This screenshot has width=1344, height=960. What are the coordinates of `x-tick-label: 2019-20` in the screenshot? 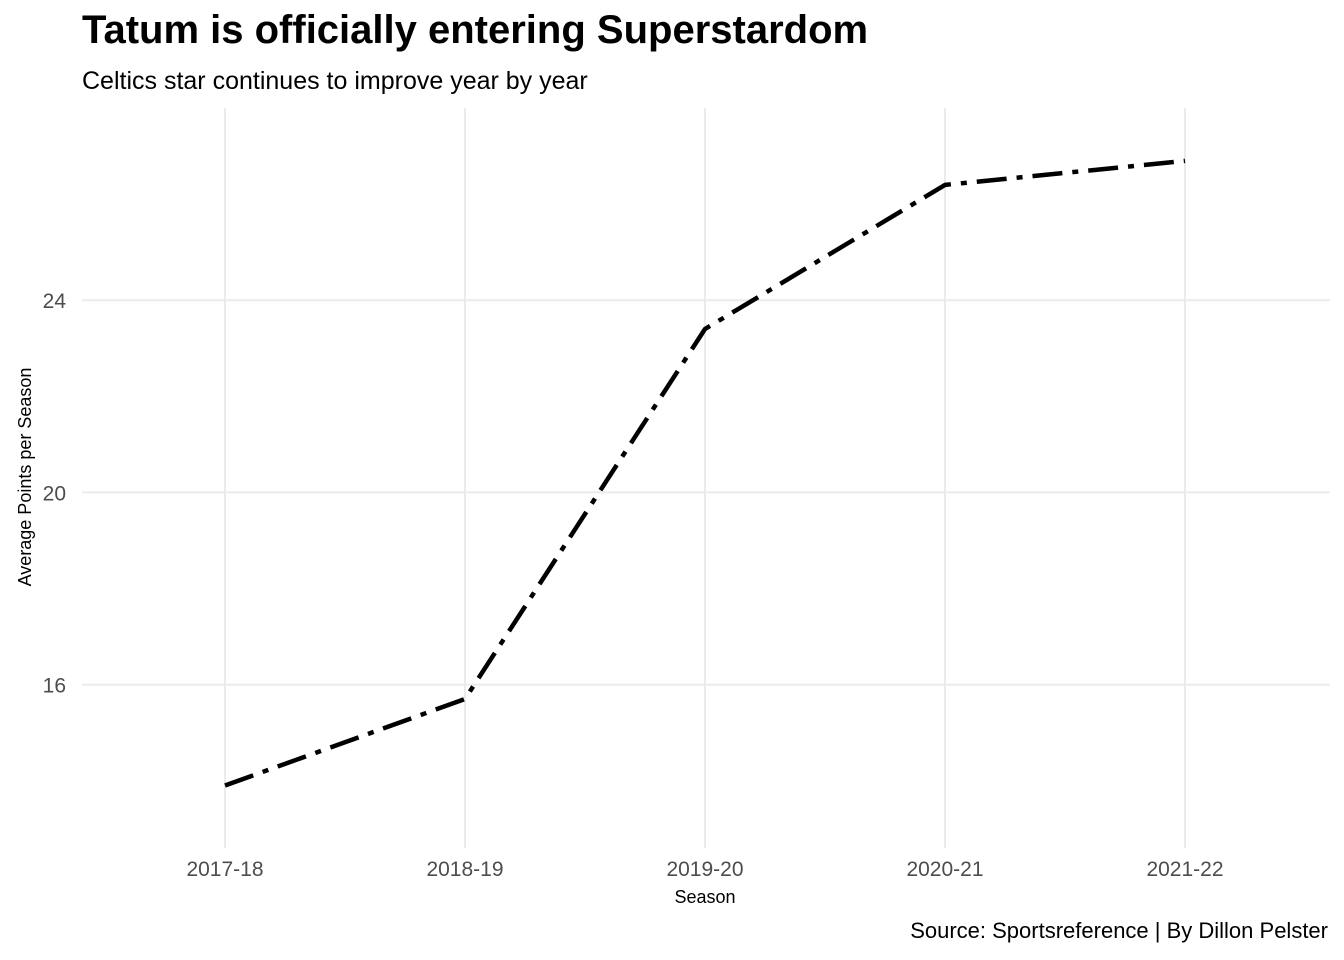 It's located at (704, 869).